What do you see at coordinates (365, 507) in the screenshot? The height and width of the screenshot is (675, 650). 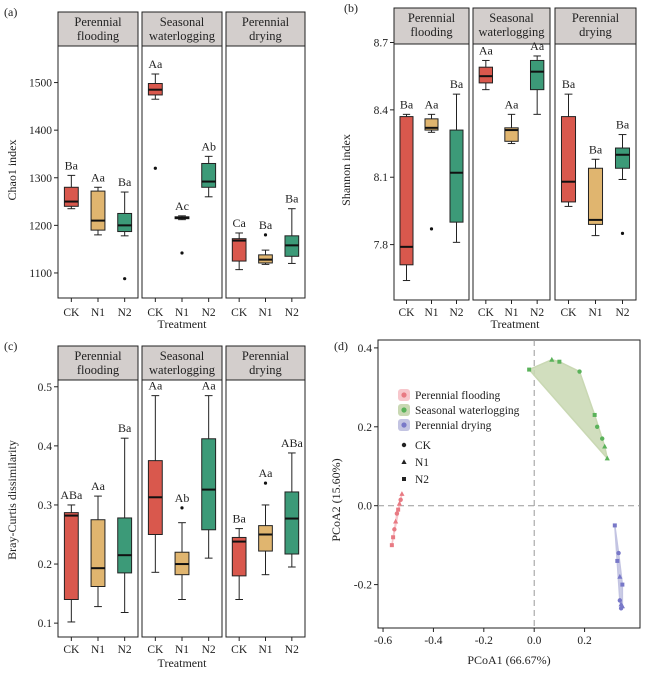 I see `y-tick-label: 0.0` at bounding box center [365, 507].